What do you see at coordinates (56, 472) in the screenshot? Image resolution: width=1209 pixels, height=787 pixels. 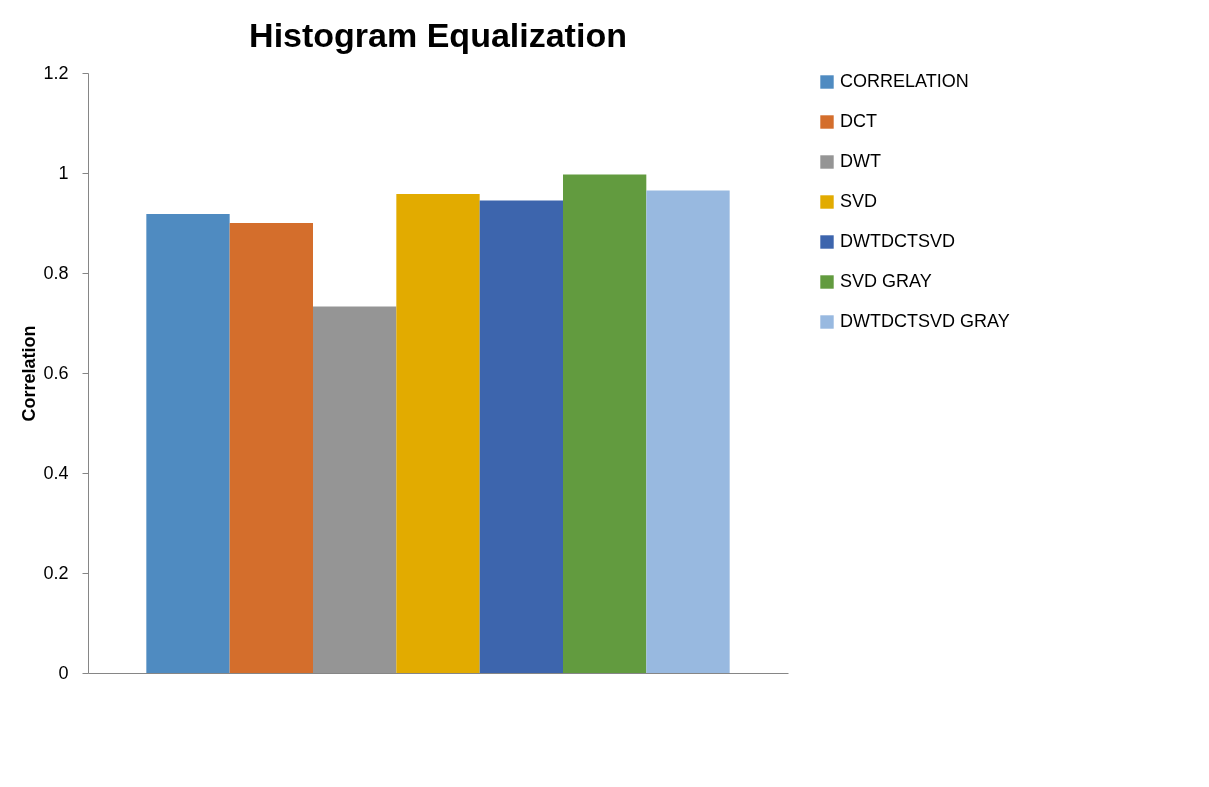 I see `y-tick-label: 0.4` at bounding box center [56, 472].